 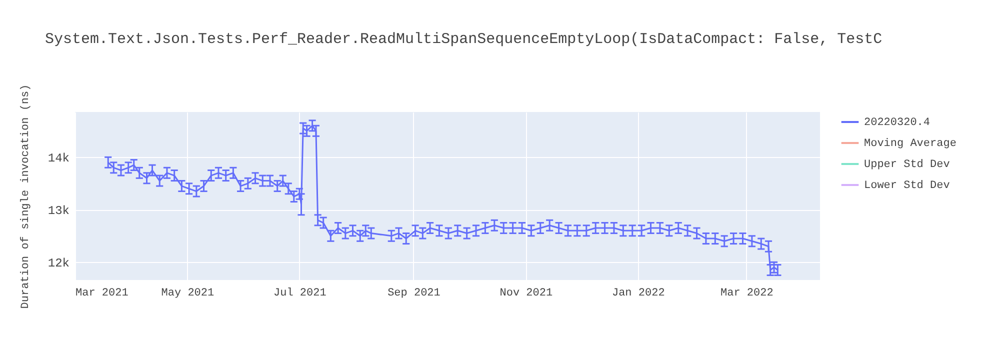 I want to click on chart-title: System.Text.Json.Tests.Perf_Reader.ReadMultiSpanSequenceEmptyLoop(IsDataCompact: False, TestC, so click(x=463, y=39).